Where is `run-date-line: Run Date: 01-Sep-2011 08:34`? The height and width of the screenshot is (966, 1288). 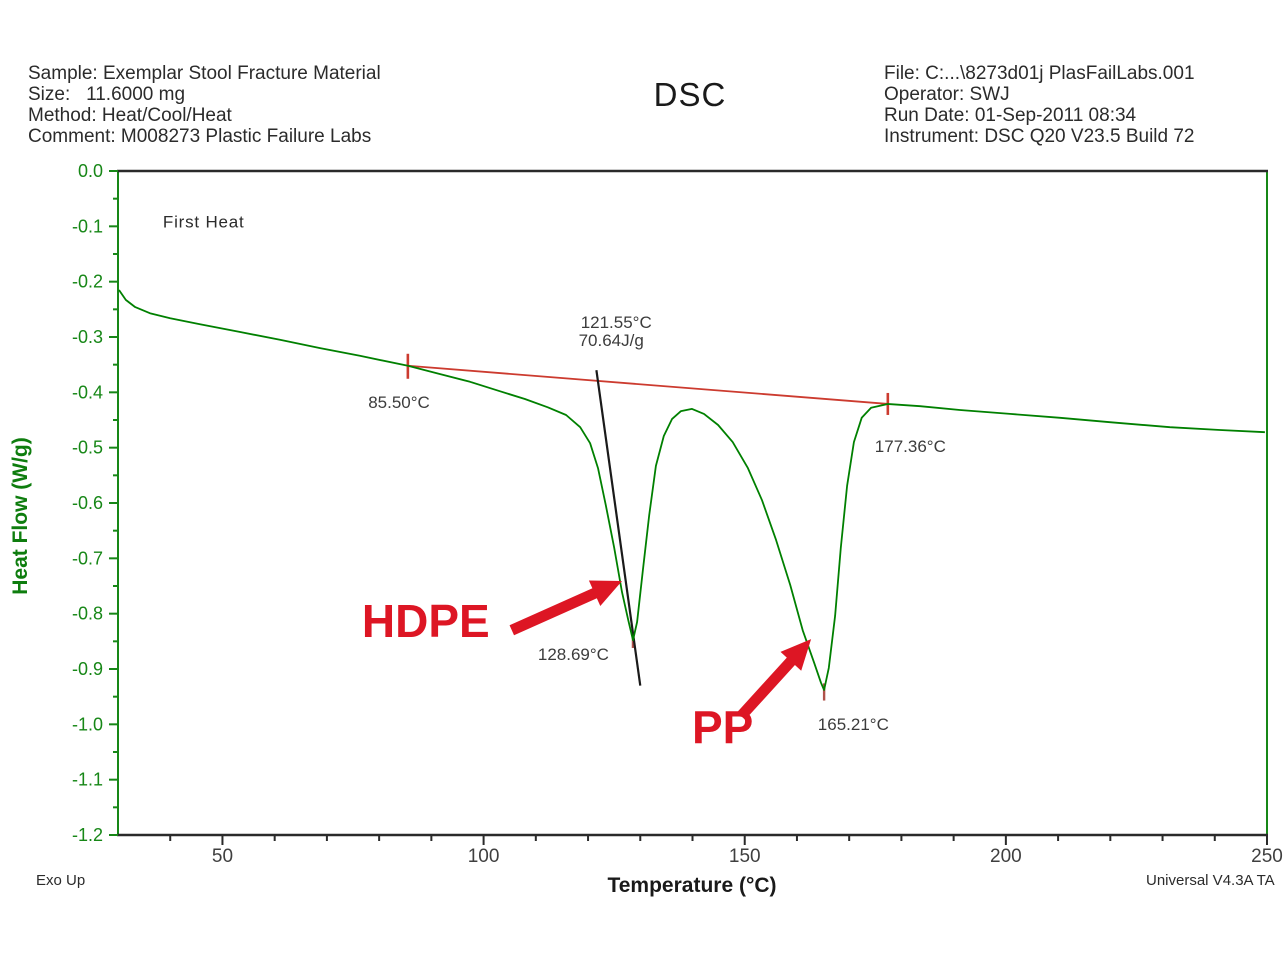 run-date-line: Run Date: 01-Sep-2011 08:34 is located at coordinates (1010, 115).